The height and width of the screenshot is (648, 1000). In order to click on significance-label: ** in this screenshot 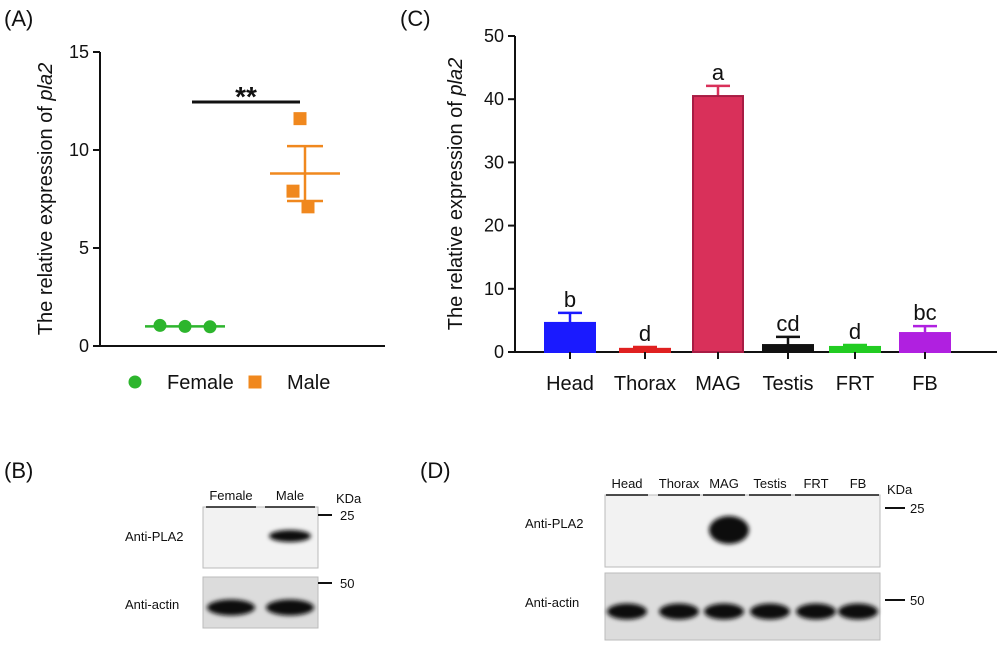, I will do `click(246, 96)`.